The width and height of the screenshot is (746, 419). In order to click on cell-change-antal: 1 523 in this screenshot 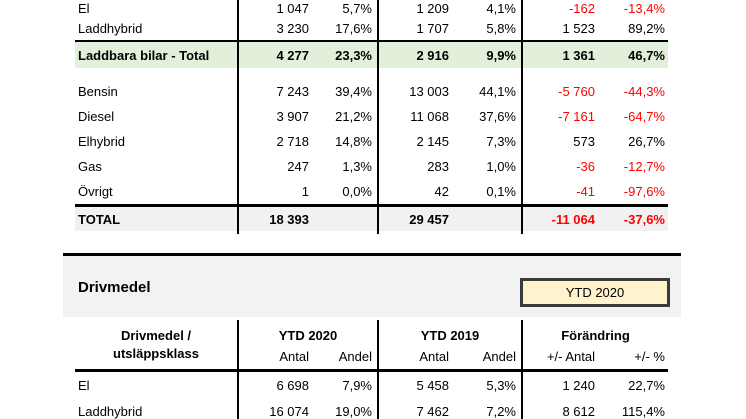, I will do `click(560, 28)`.